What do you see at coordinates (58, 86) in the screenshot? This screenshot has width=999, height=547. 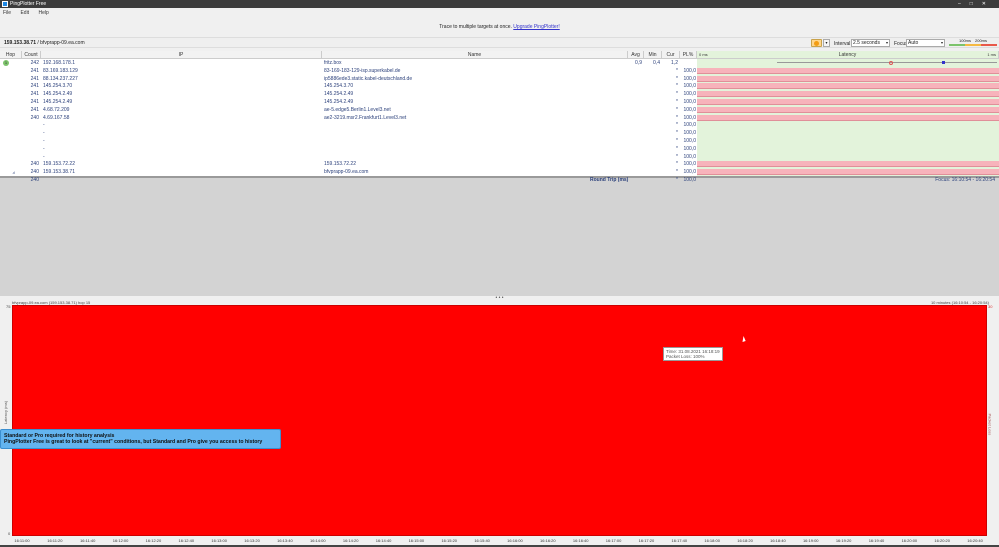 I see `hop-ip: 145.254.3.70` at bounding box center [58, 86].